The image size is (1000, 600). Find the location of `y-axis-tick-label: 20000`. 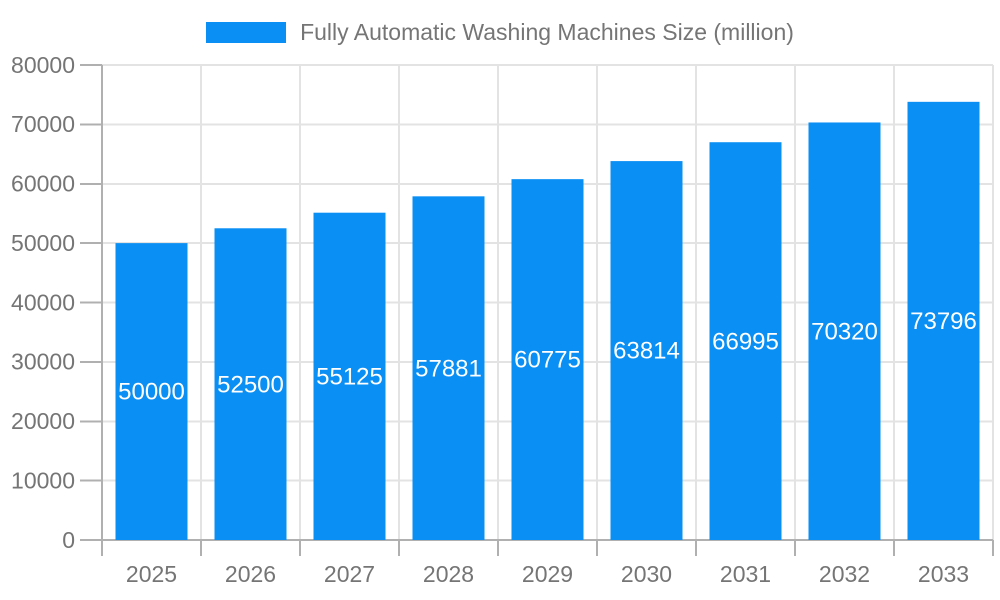

y-axis-tick-label: 20000 is located at coordinates (43, 421).